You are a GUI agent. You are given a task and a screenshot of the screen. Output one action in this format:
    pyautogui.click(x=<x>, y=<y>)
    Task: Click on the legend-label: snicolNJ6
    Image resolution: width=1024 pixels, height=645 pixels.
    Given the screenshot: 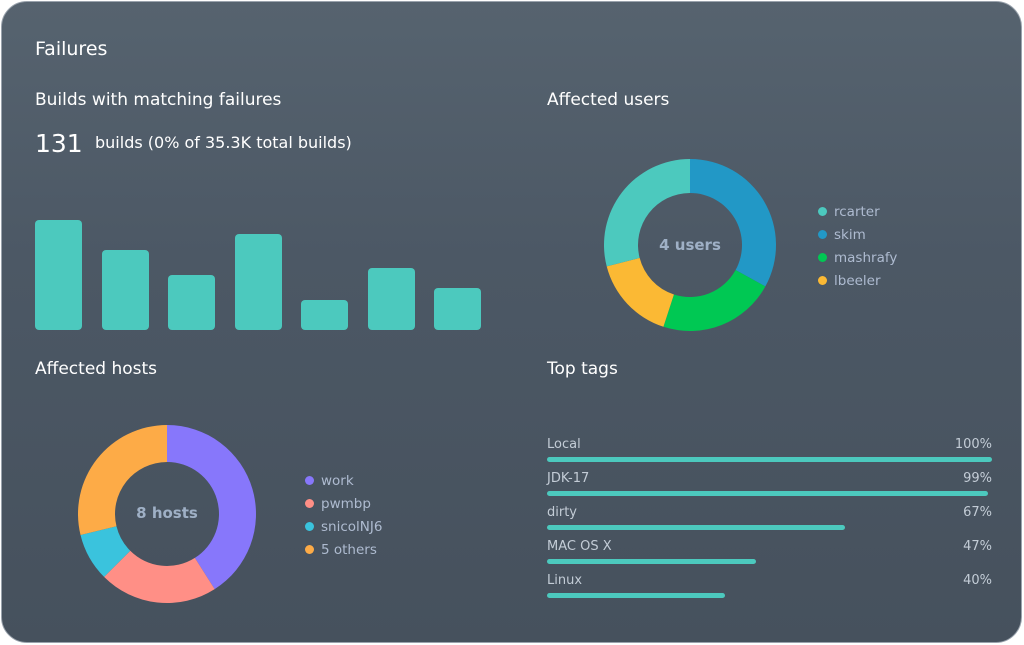 What is the action you would take?
    pyautogui.click(x=352, y=526)
    